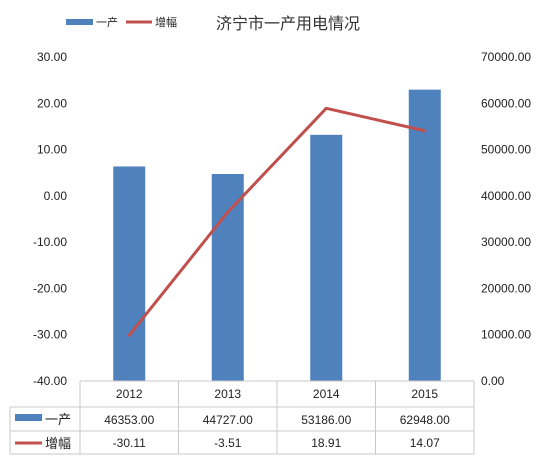 This screenshot has height=464, width=549. What do you see at coordinates (129, 420) in the screenshot?
I see `table-cell-usage: 46353.00` at bounding box center [129, 420].